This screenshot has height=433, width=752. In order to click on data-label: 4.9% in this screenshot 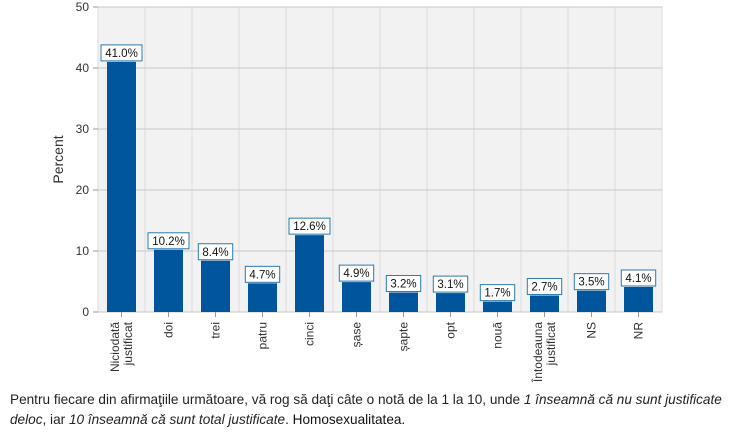, I will do `click(356, 274)`.